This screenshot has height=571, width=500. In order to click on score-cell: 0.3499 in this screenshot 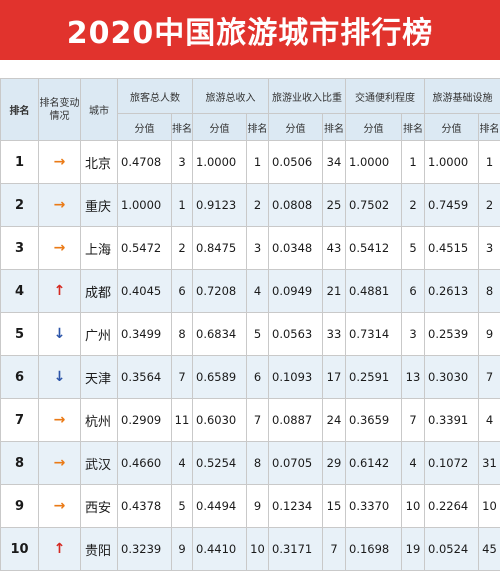, I will do `click(145, 334)`.